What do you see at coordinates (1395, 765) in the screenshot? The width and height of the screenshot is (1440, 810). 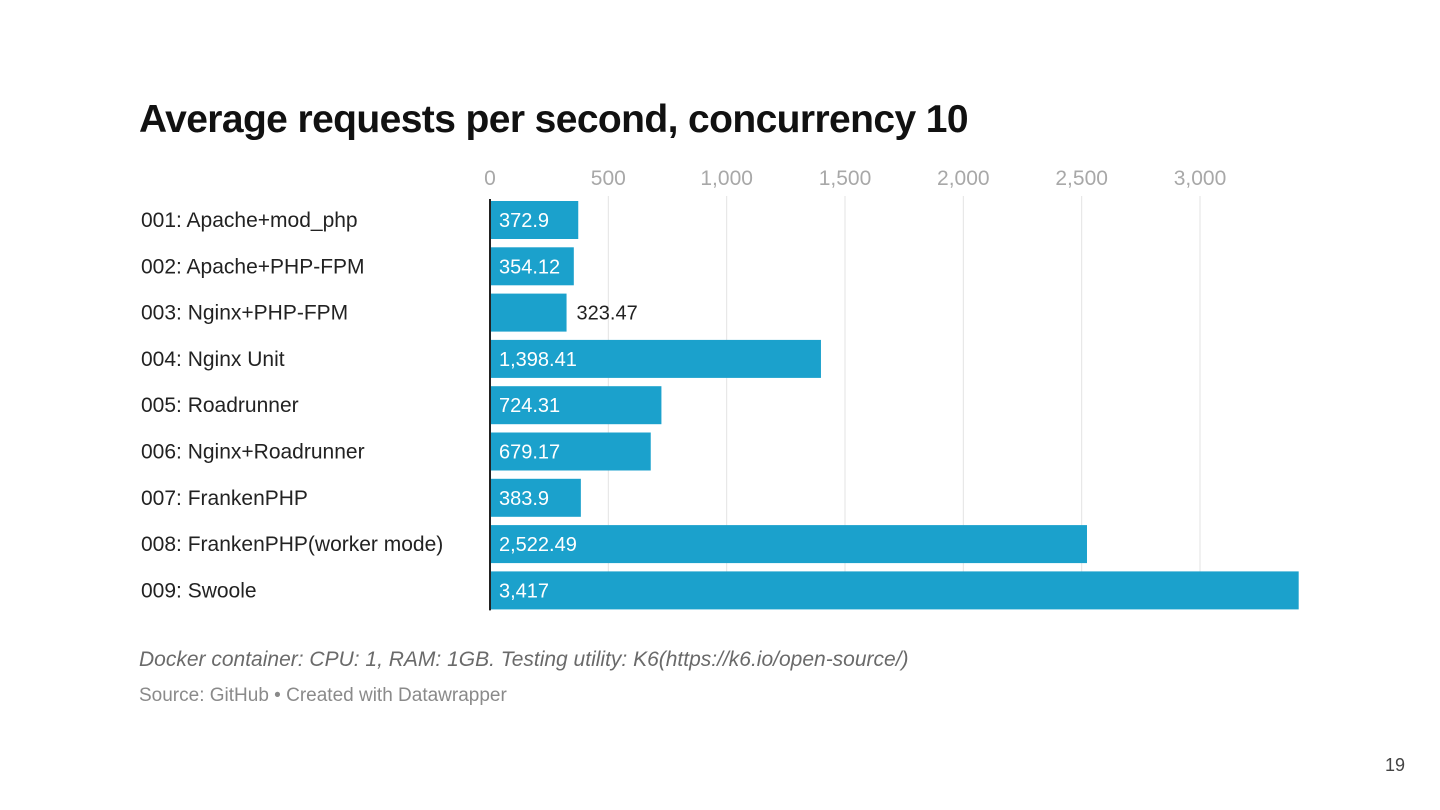 I see `page-number: 19` at bounding box center [1395, 765].